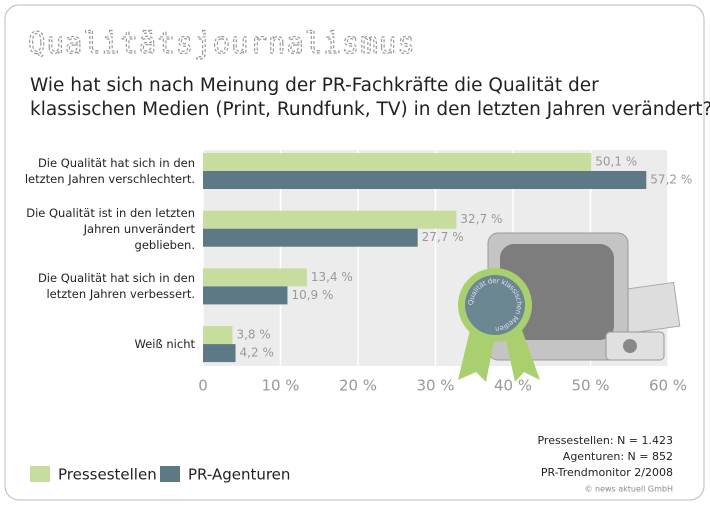  What do you see at coordinates (671, 180) in the screenshot?
I see `value-label: 57,2 %` at bounding box center [671, 180].